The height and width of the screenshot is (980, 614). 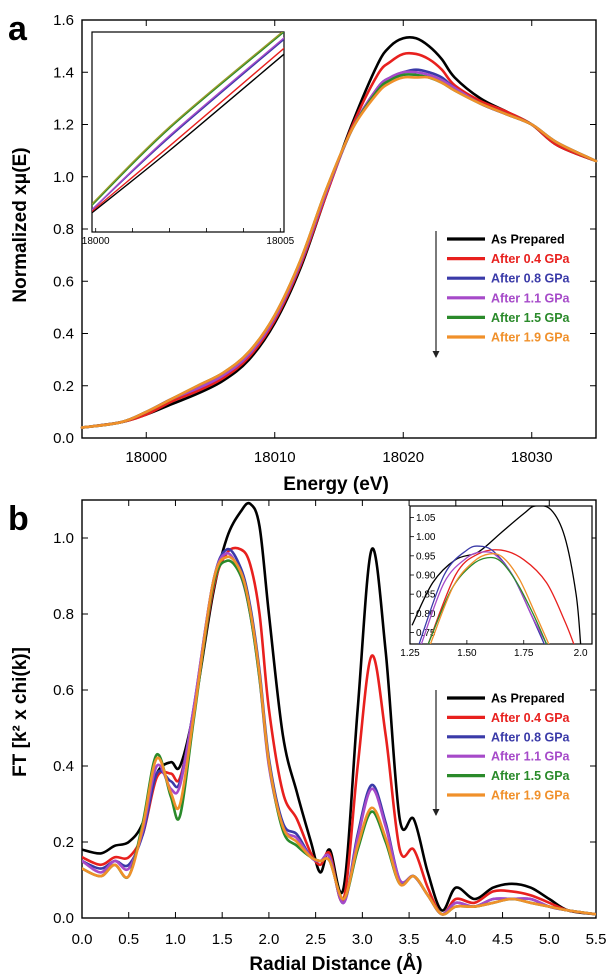 I want to click on panel-a-x-tick-label: 18000, so click(x=146, y=457).